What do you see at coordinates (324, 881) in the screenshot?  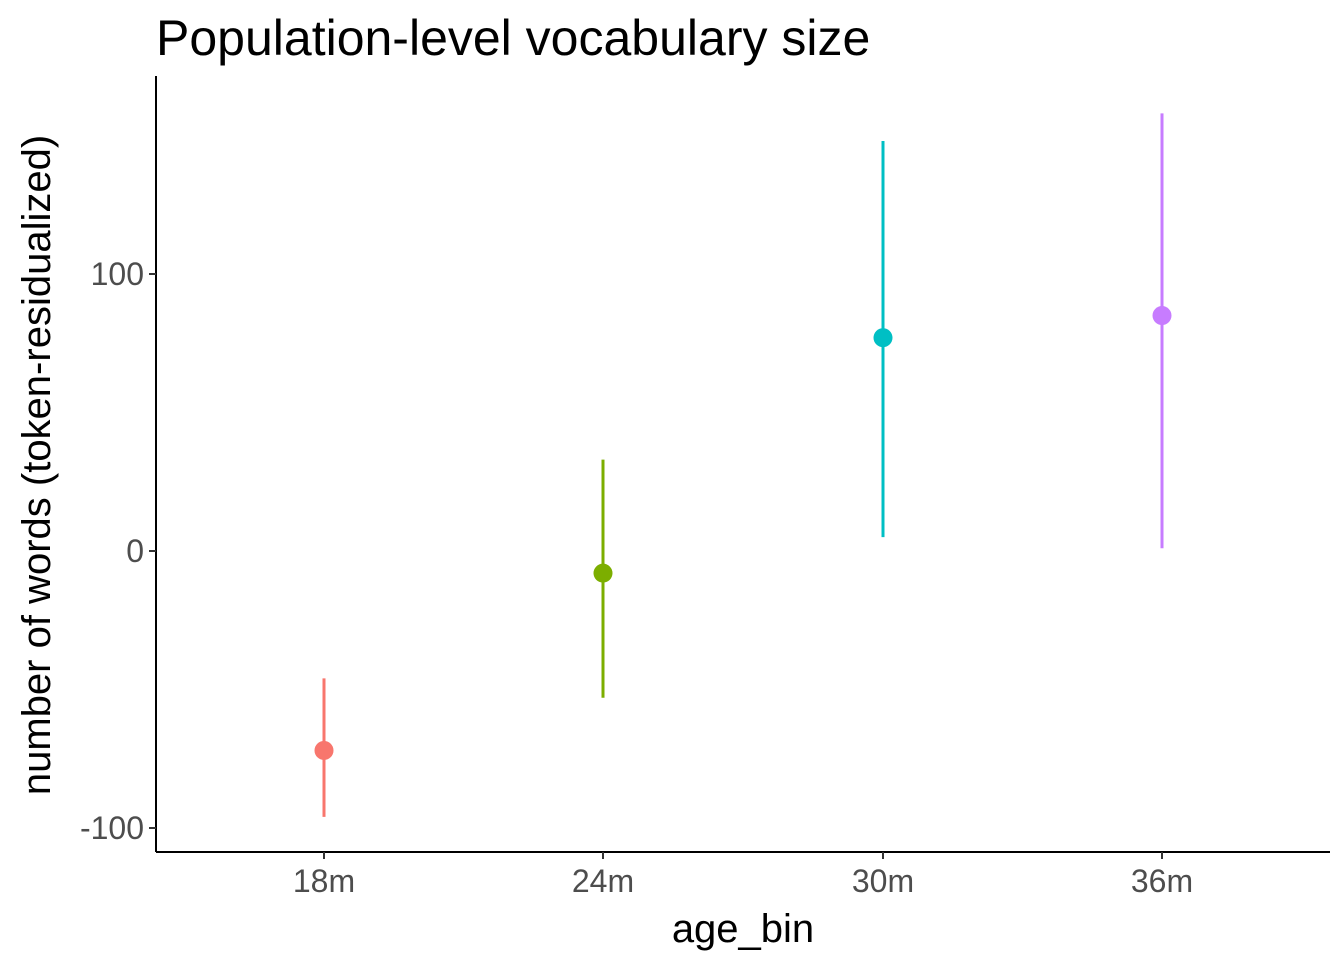 I see `x-tick-label: 18m` at bounding box center [324, 881].